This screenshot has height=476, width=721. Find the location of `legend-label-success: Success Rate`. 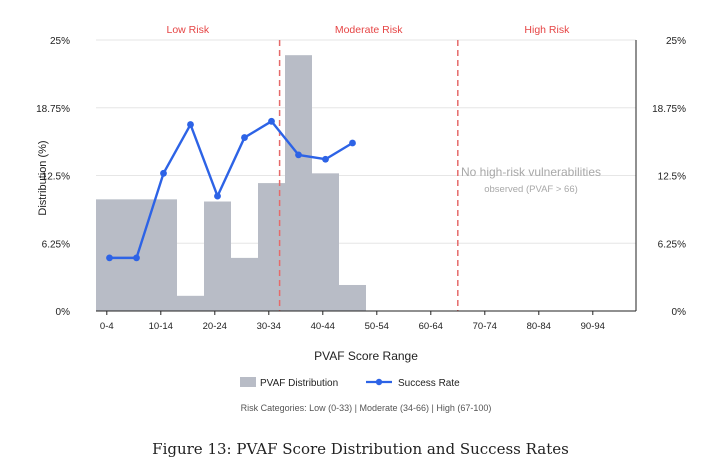

legend-label-success: Success Rate is located at coordinates (429, 383).